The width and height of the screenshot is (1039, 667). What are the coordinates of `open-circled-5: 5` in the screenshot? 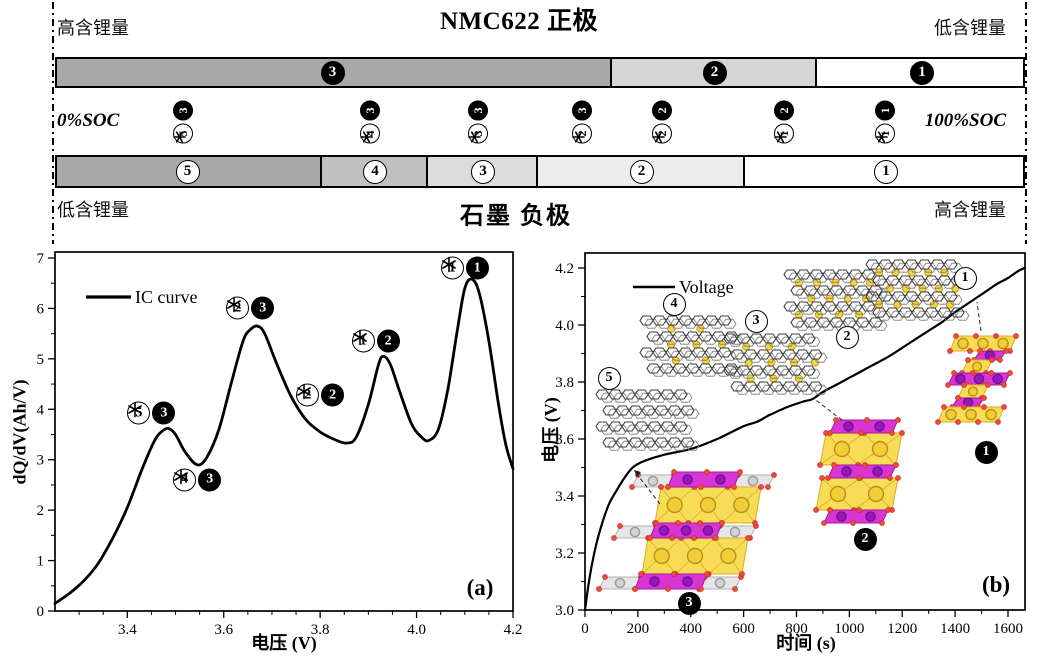 It's located at (139, 413).